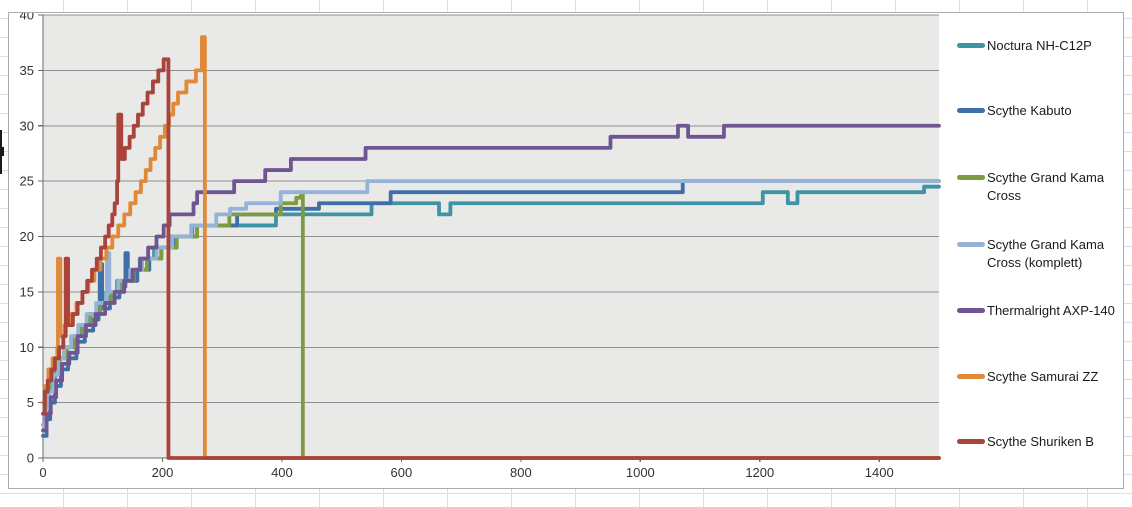 This screenshot has height=507, width=1132. What do you see at coordinates (640, 472) in the screenshot?
I see `x-tick-label: 1000` at bounding box center [640, 472].